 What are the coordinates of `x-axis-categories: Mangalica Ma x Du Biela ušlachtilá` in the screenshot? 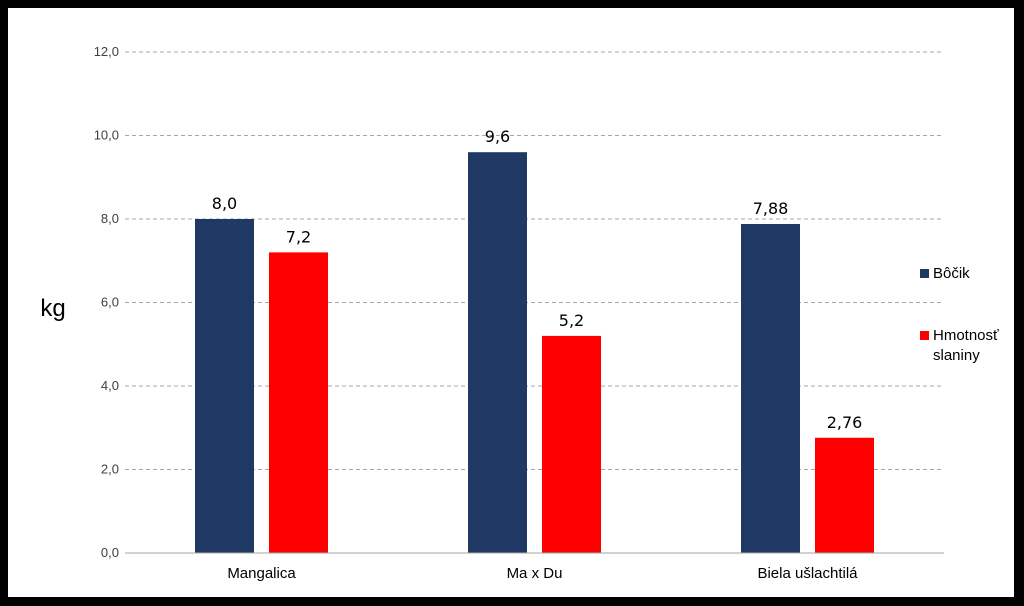 It's located at (542, 573).